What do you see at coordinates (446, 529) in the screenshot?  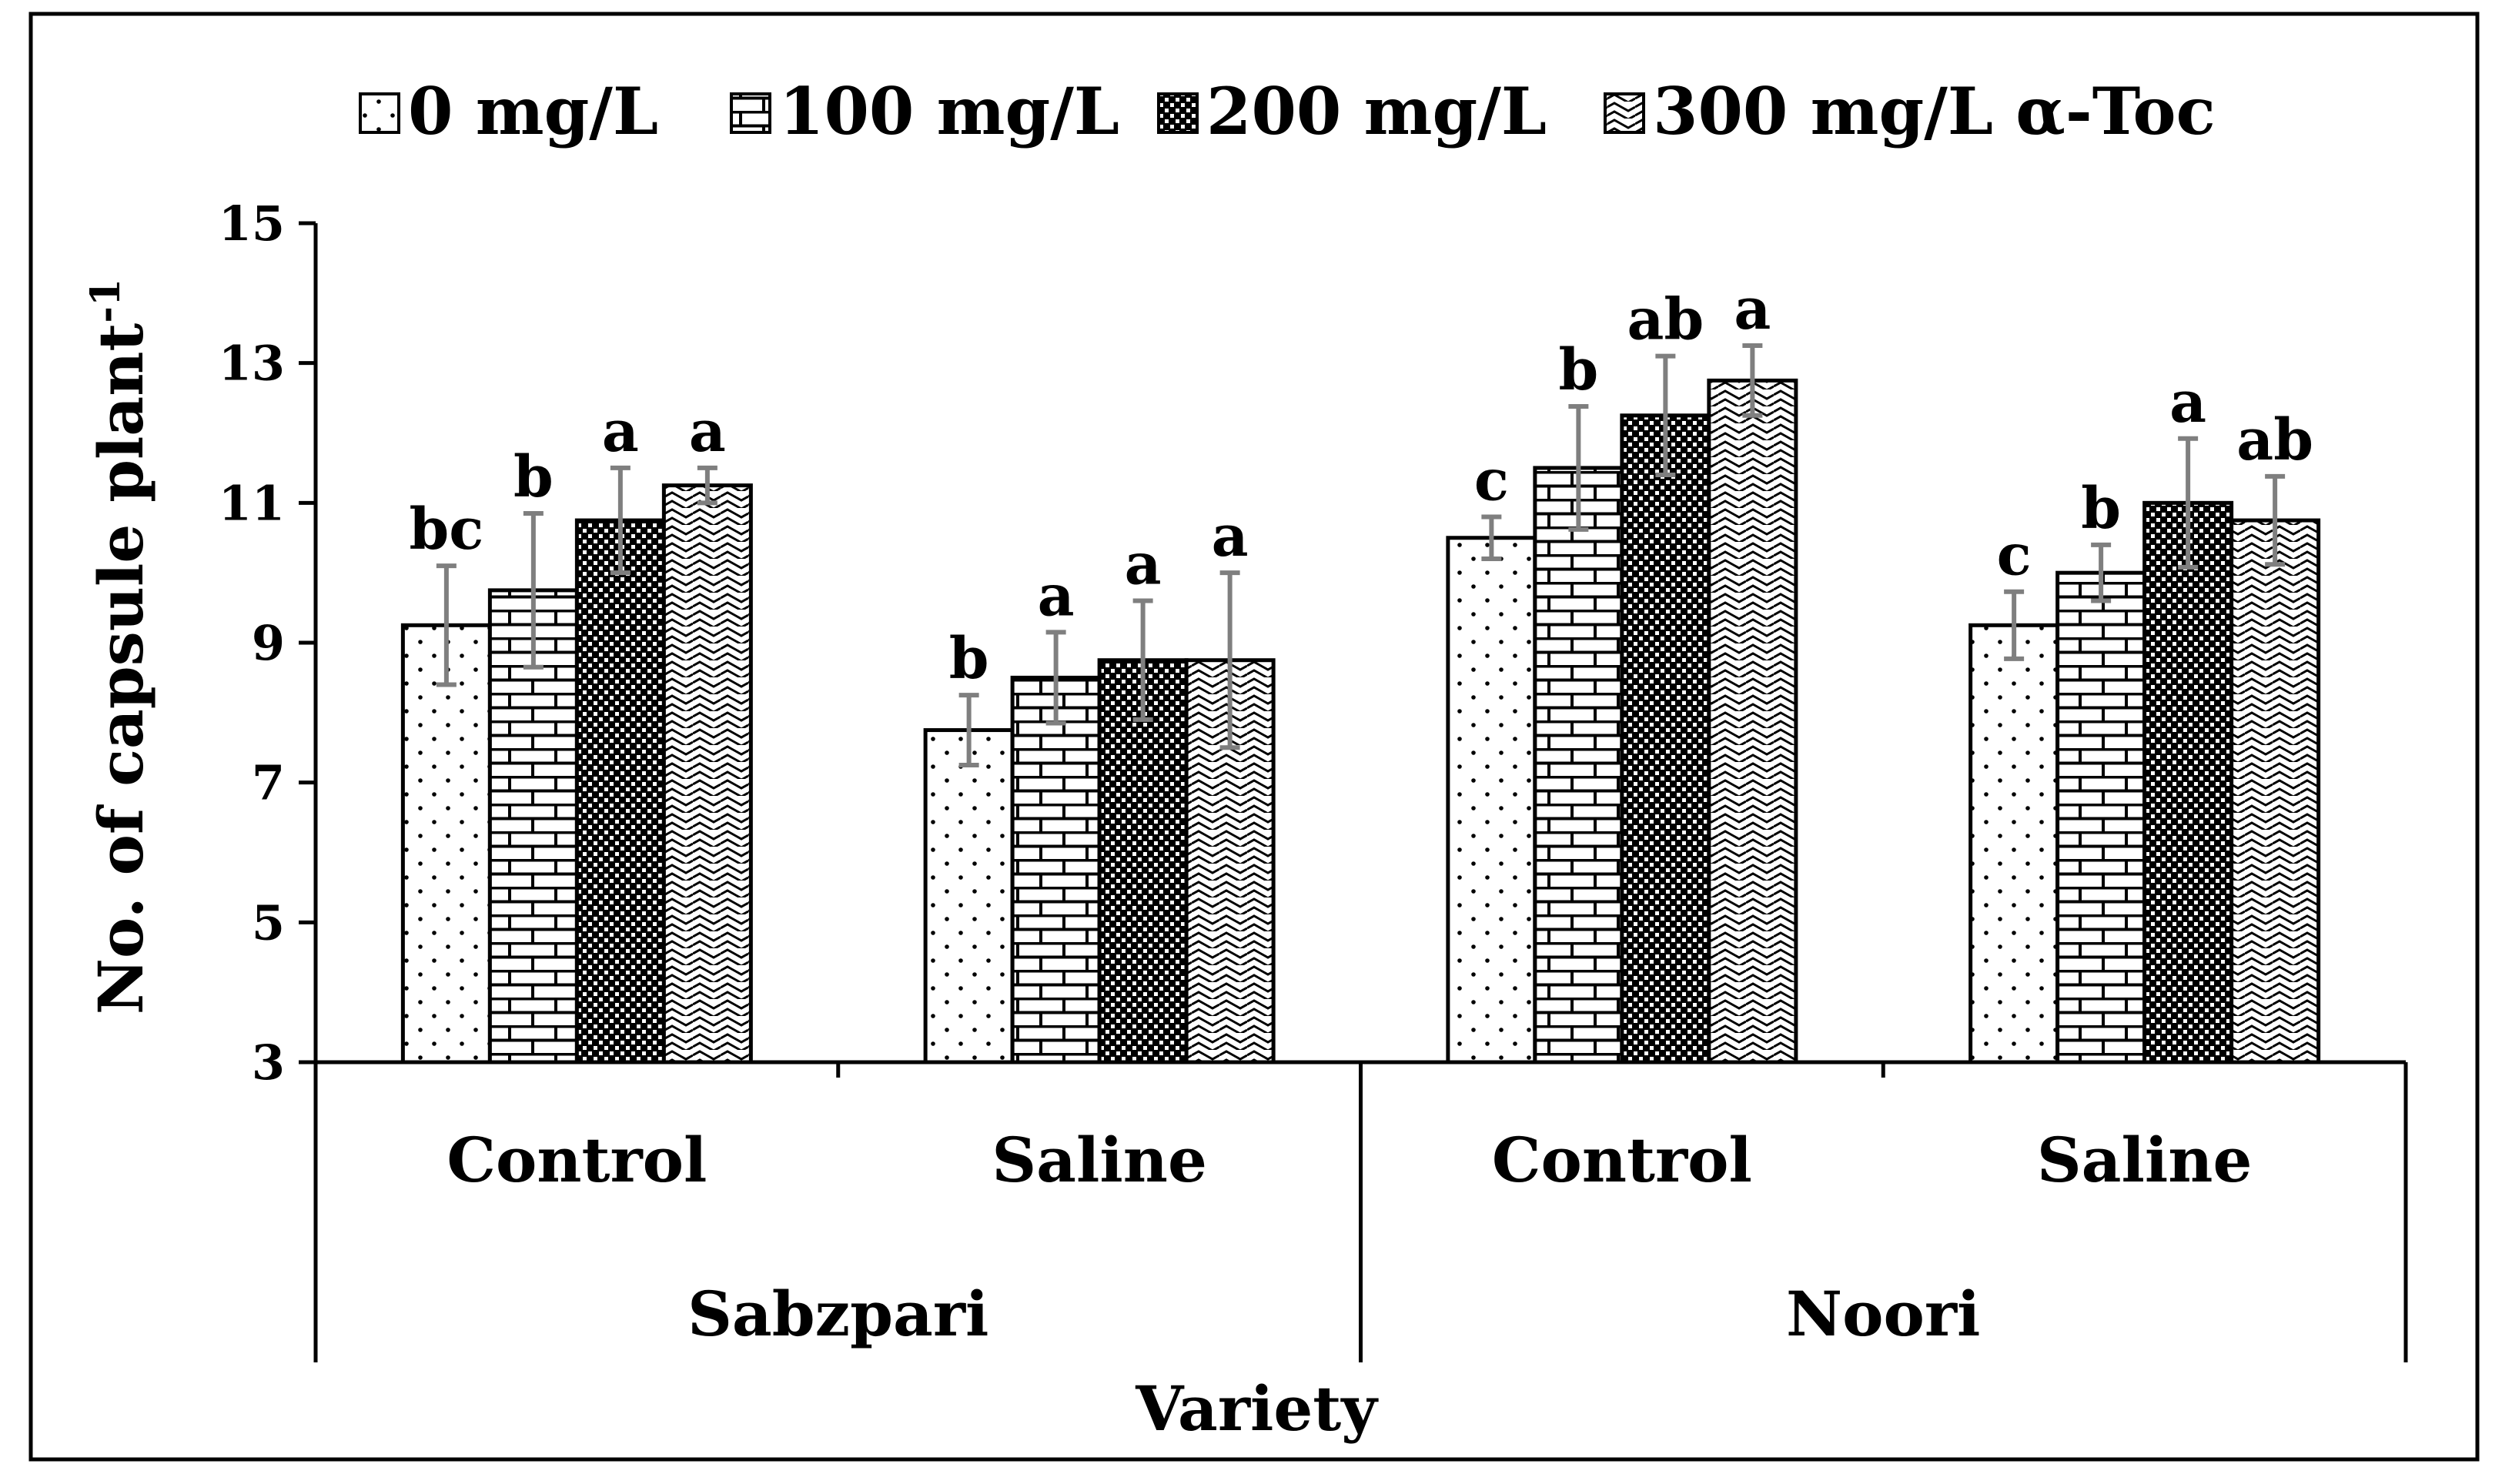 I see `significance-letter-1-1: bc` at bounding box center [446, 529].